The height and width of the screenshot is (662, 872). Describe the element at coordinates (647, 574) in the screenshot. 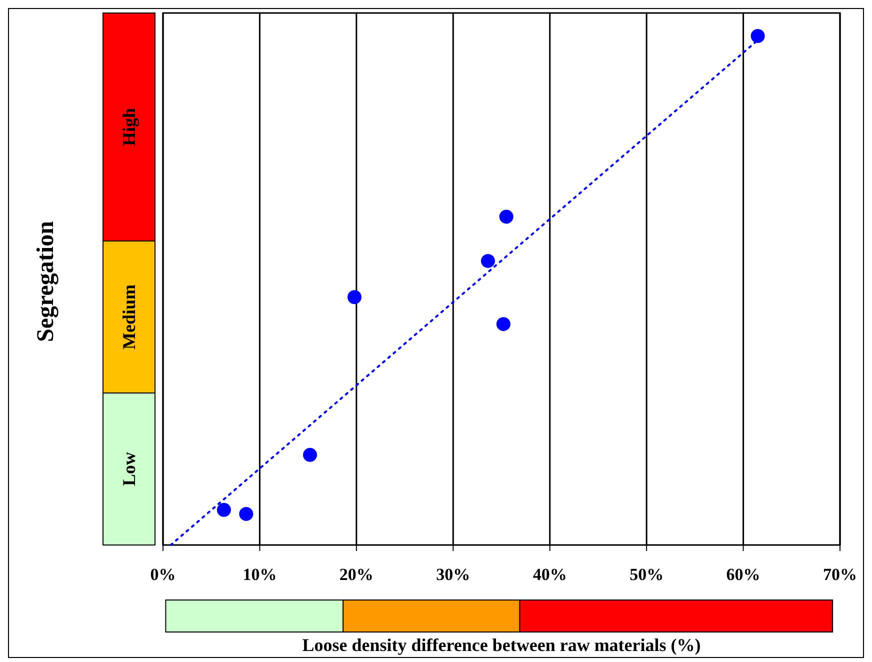

I see `x-tick-label: 50%` at that location.